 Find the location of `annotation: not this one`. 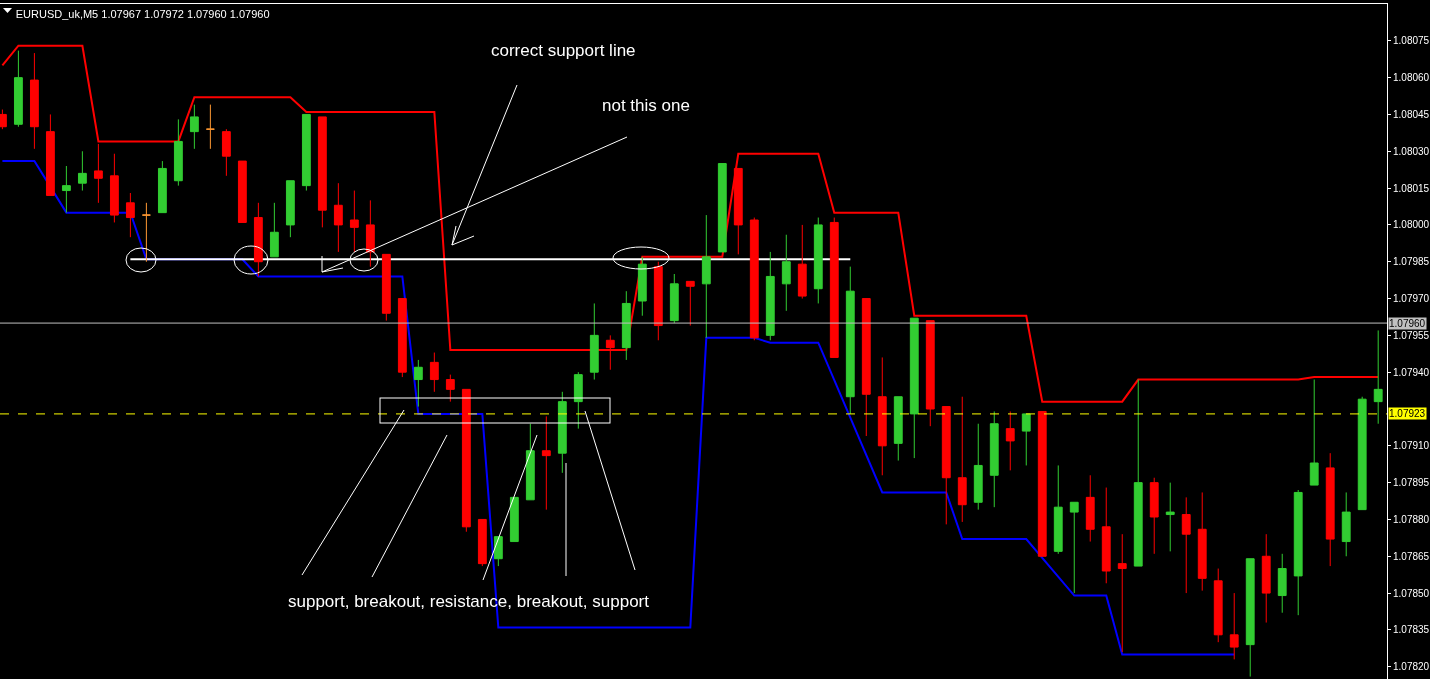

annotation: not this one is located at coordinates (646, 105).